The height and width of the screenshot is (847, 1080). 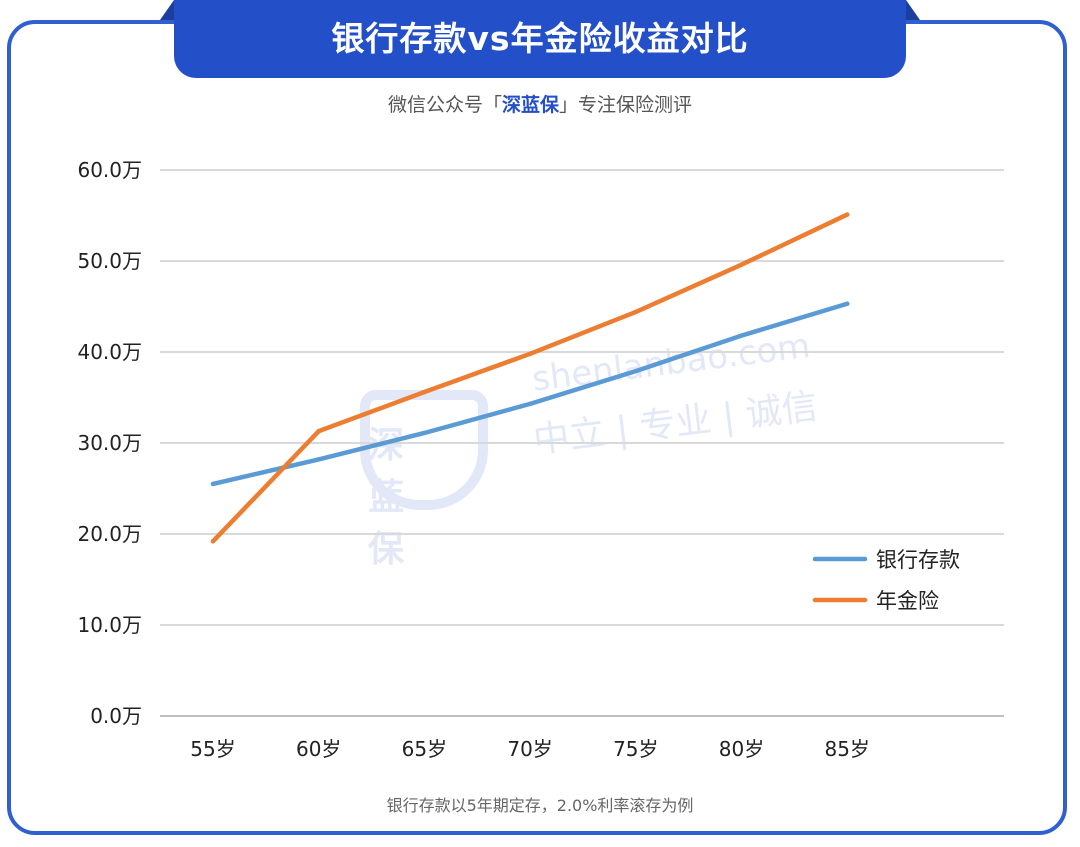 What do you see at coordinates (918, 560) in the screenshot?
I see `legend-label: 银行存款` at bounding box center [918, 560].